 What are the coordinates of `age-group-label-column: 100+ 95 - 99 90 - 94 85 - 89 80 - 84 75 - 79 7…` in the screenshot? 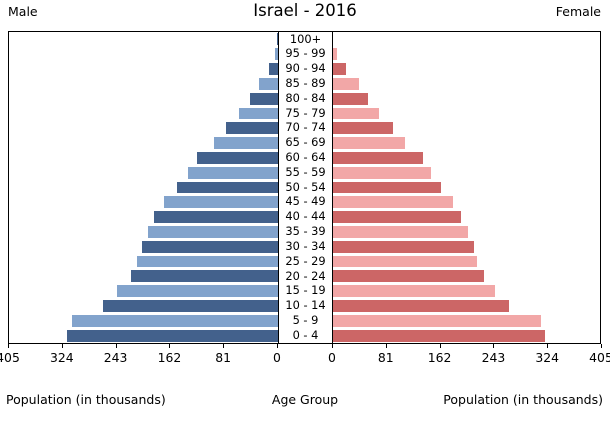 It's located at (305, 187).